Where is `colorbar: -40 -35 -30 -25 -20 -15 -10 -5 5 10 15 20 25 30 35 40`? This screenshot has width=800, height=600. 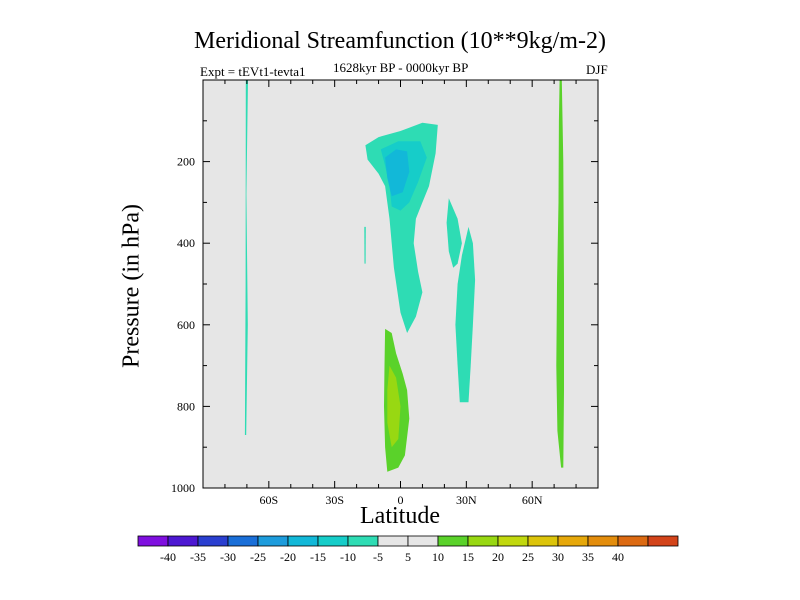
colorbar: -40 -35 -30 -25 -20 -15 -10 -5 5 10 15 20 25 30 35 40 is located at coordinates (408, 549).